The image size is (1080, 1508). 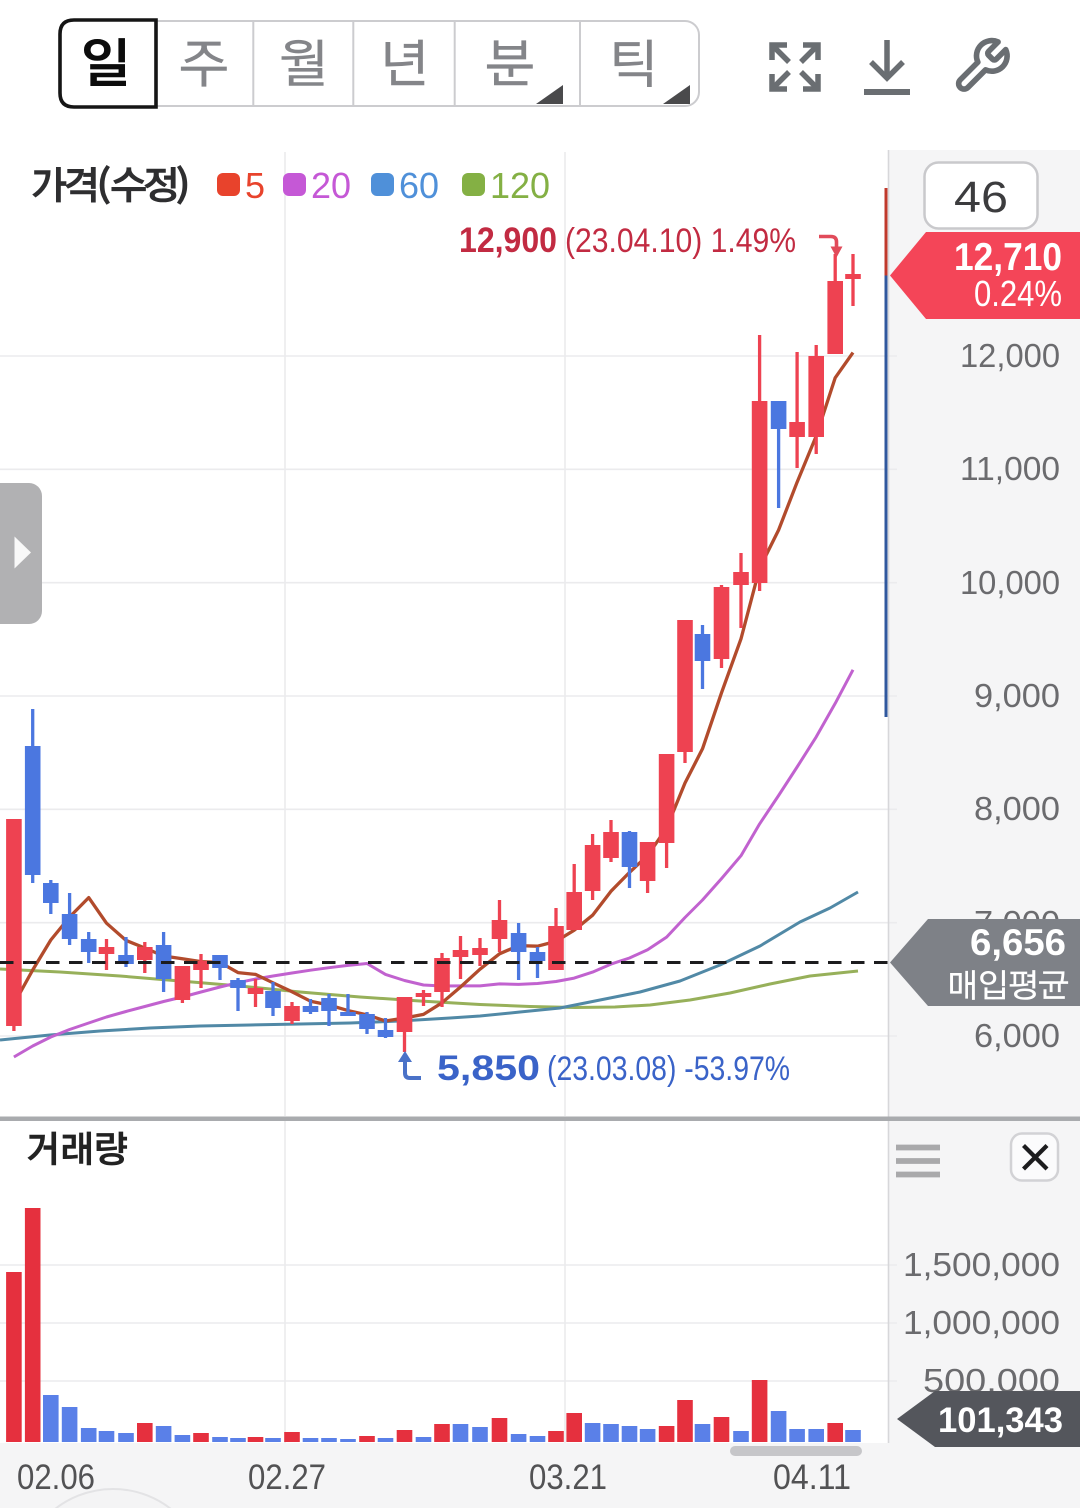 What do you see at coordinates (520, 185) in the screenshot?
I see `svg-text: 120` at bounding box center [520, 185].